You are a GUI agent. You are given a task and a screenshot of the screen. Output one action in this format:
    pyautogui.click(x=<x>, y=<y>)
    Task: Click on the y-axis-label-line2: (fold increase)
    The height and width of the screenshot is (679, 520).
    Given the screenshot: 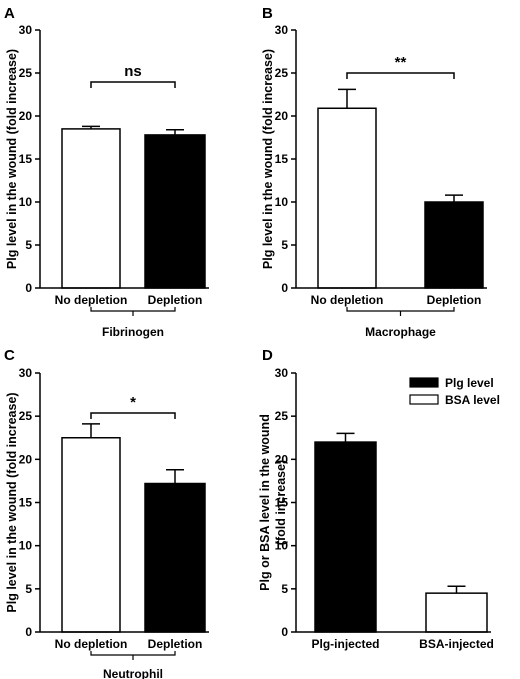 What is the action you would take?
    pyautogui.click(x=281, y=502)
    